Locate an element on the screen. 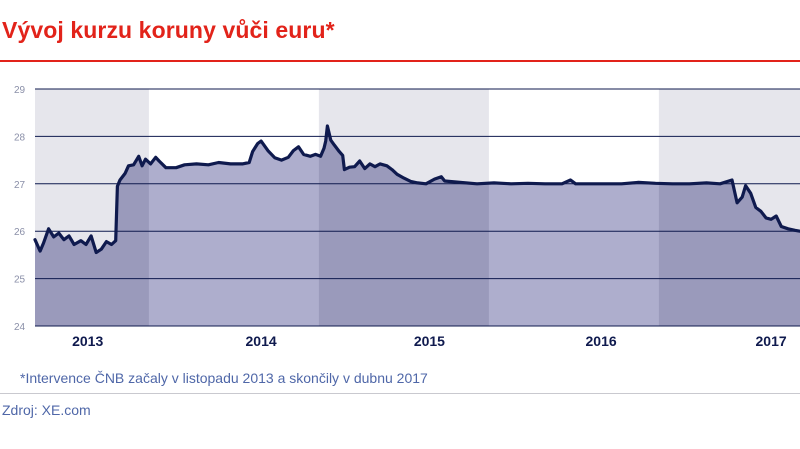 This screenshot has width=800, height=449. x-tick-label: 2017 is located at coordinates (771, 341).